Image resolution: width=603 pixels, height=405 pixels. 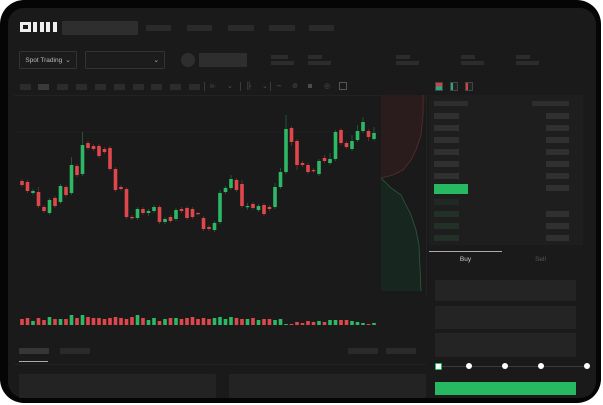 I want to click on search-box, so click(x=100, y=28).